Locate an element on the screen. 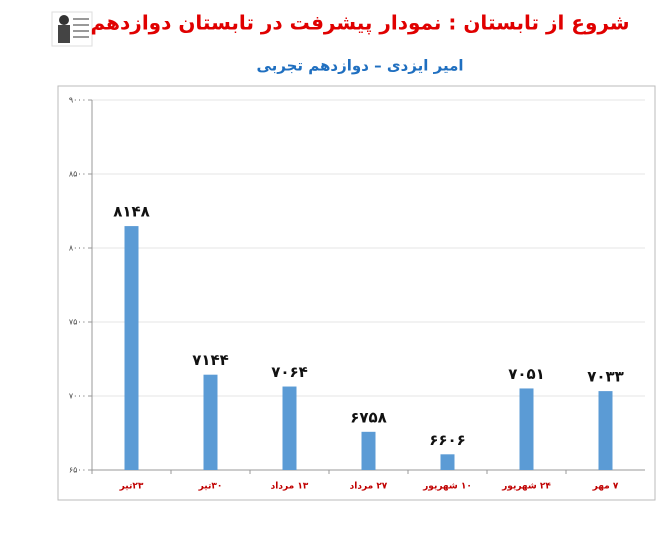  x-tick-label: ۳۰تیر is located at coordinates (210, 487).